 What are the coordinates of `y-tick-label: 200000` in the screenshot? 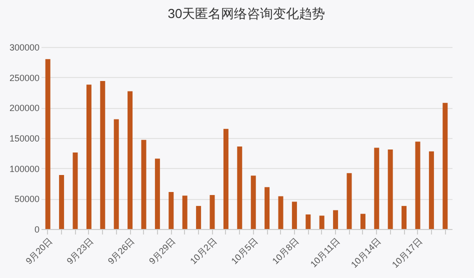 It's located at (24, 108).